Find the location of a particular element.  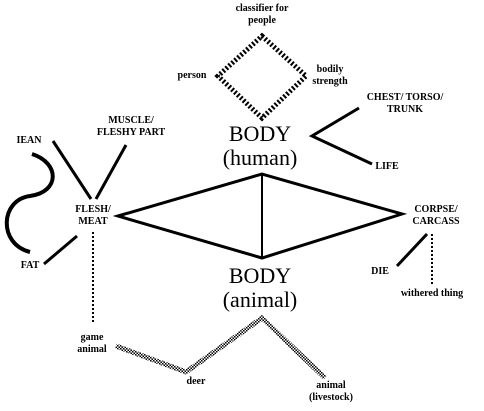

withered-label: withered thing is located at coordinates (432, 294).